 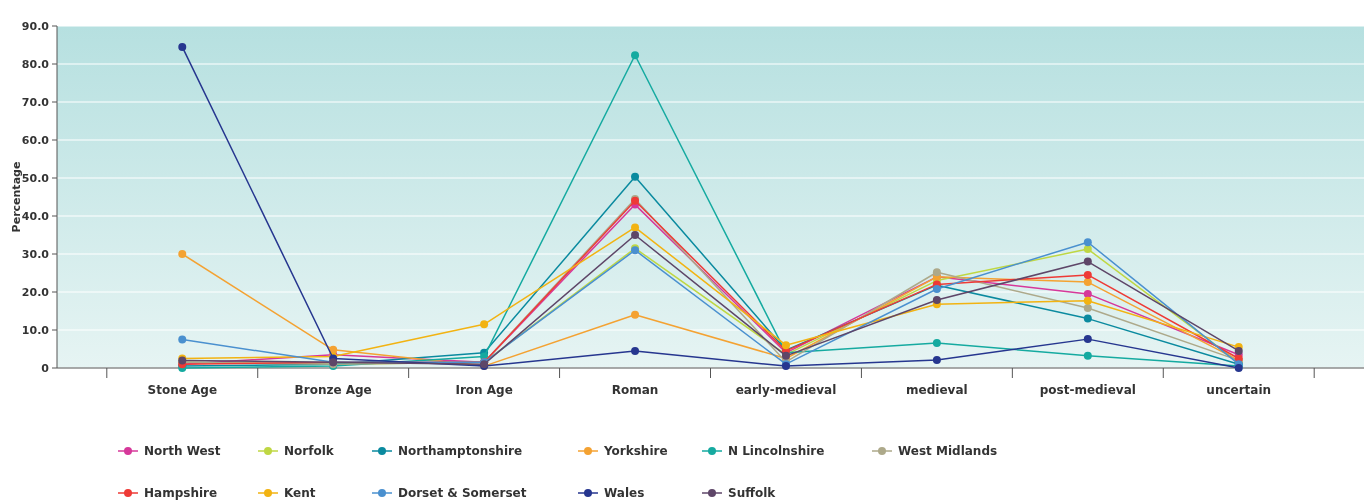 I want to click on legend-label: Wales, so click(x=624, y=493).